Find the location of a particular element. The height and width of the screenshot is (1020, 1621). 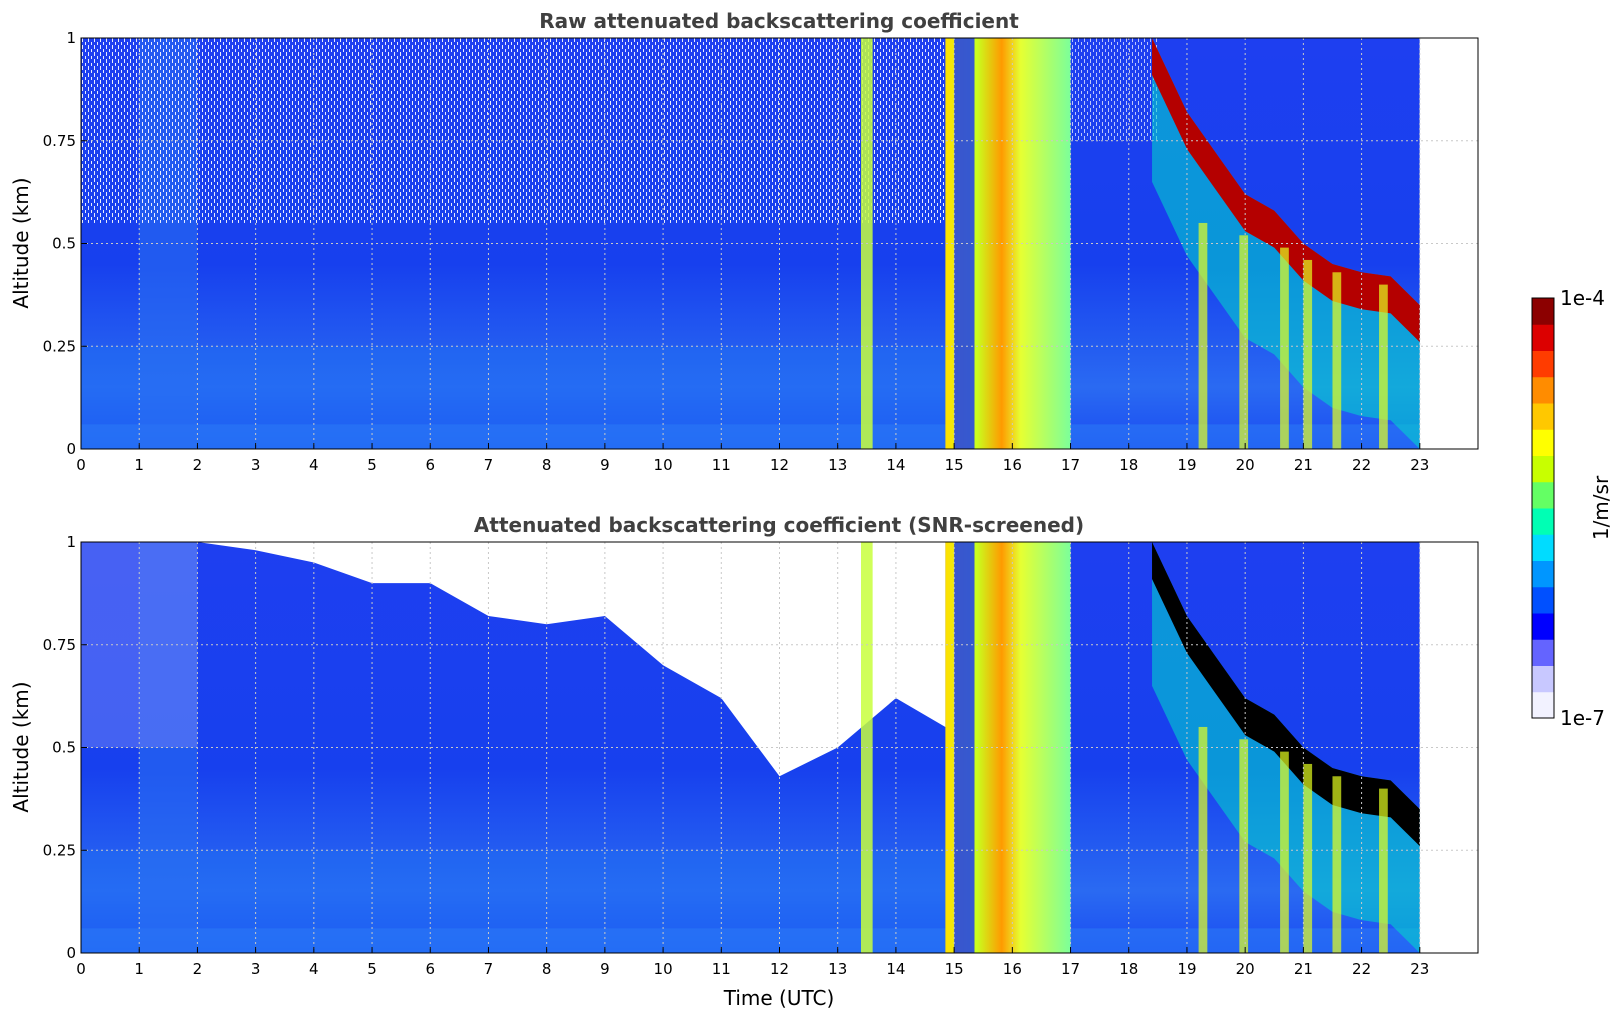

panel-screened-y-ticks: 0 0.25 0.5 0.75 1 is located at coordinates (65, 747).